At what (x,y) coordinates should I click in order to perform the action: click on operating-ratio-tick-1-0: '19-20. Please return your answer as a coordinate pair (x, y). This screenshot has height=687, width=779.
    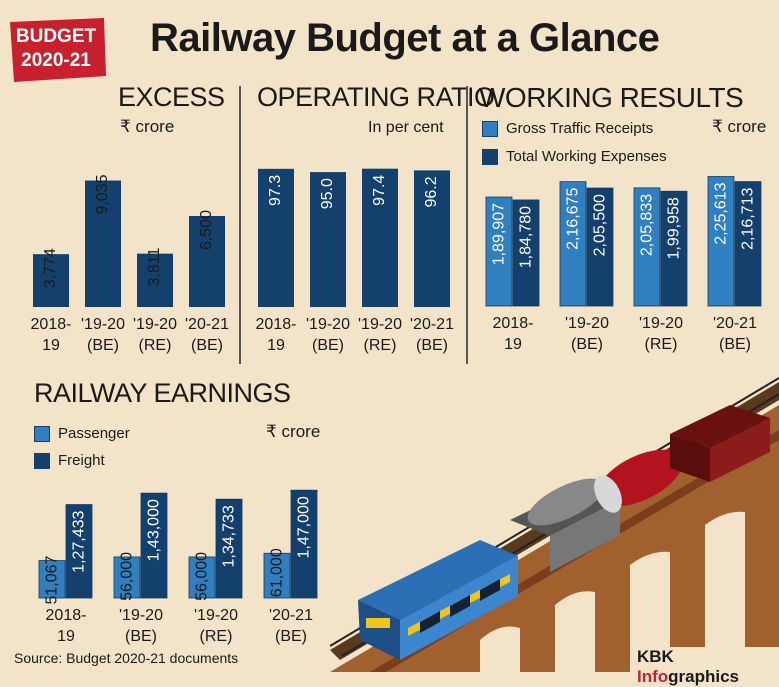
    Looking at the image, I should click on (328, 324).